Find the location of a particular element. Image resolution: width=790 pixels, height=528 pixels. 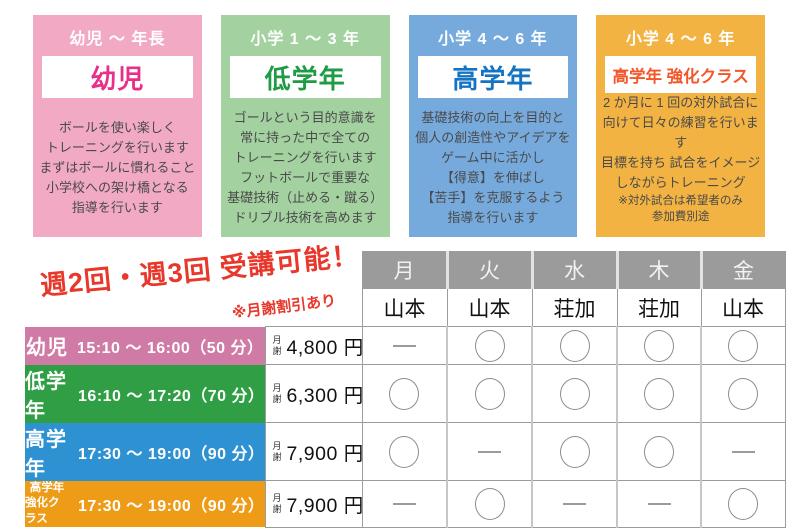

day-header-row: 月 火 水 木 金 is located at coordinates (405, 270).